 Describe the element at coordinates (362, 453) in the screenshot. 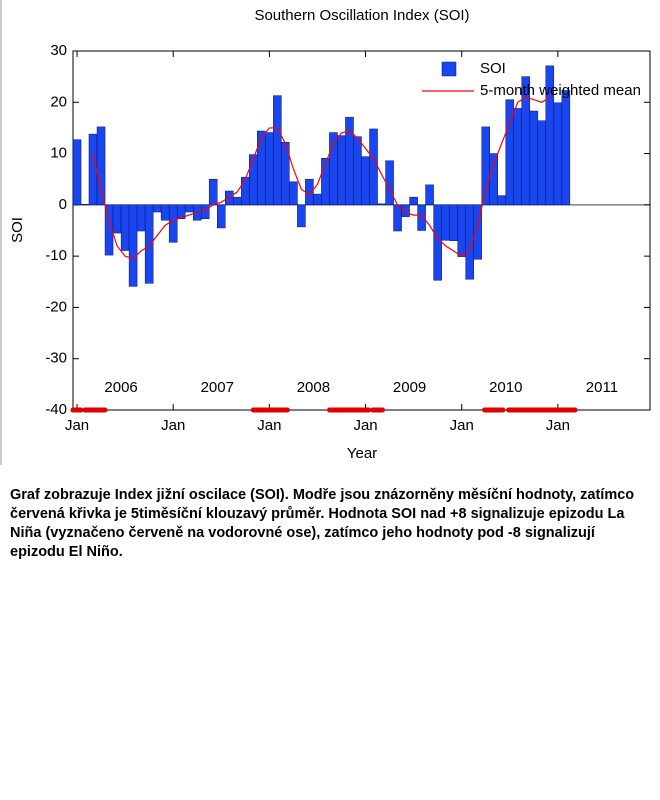

I see `x-axis-label: Year` at that location.